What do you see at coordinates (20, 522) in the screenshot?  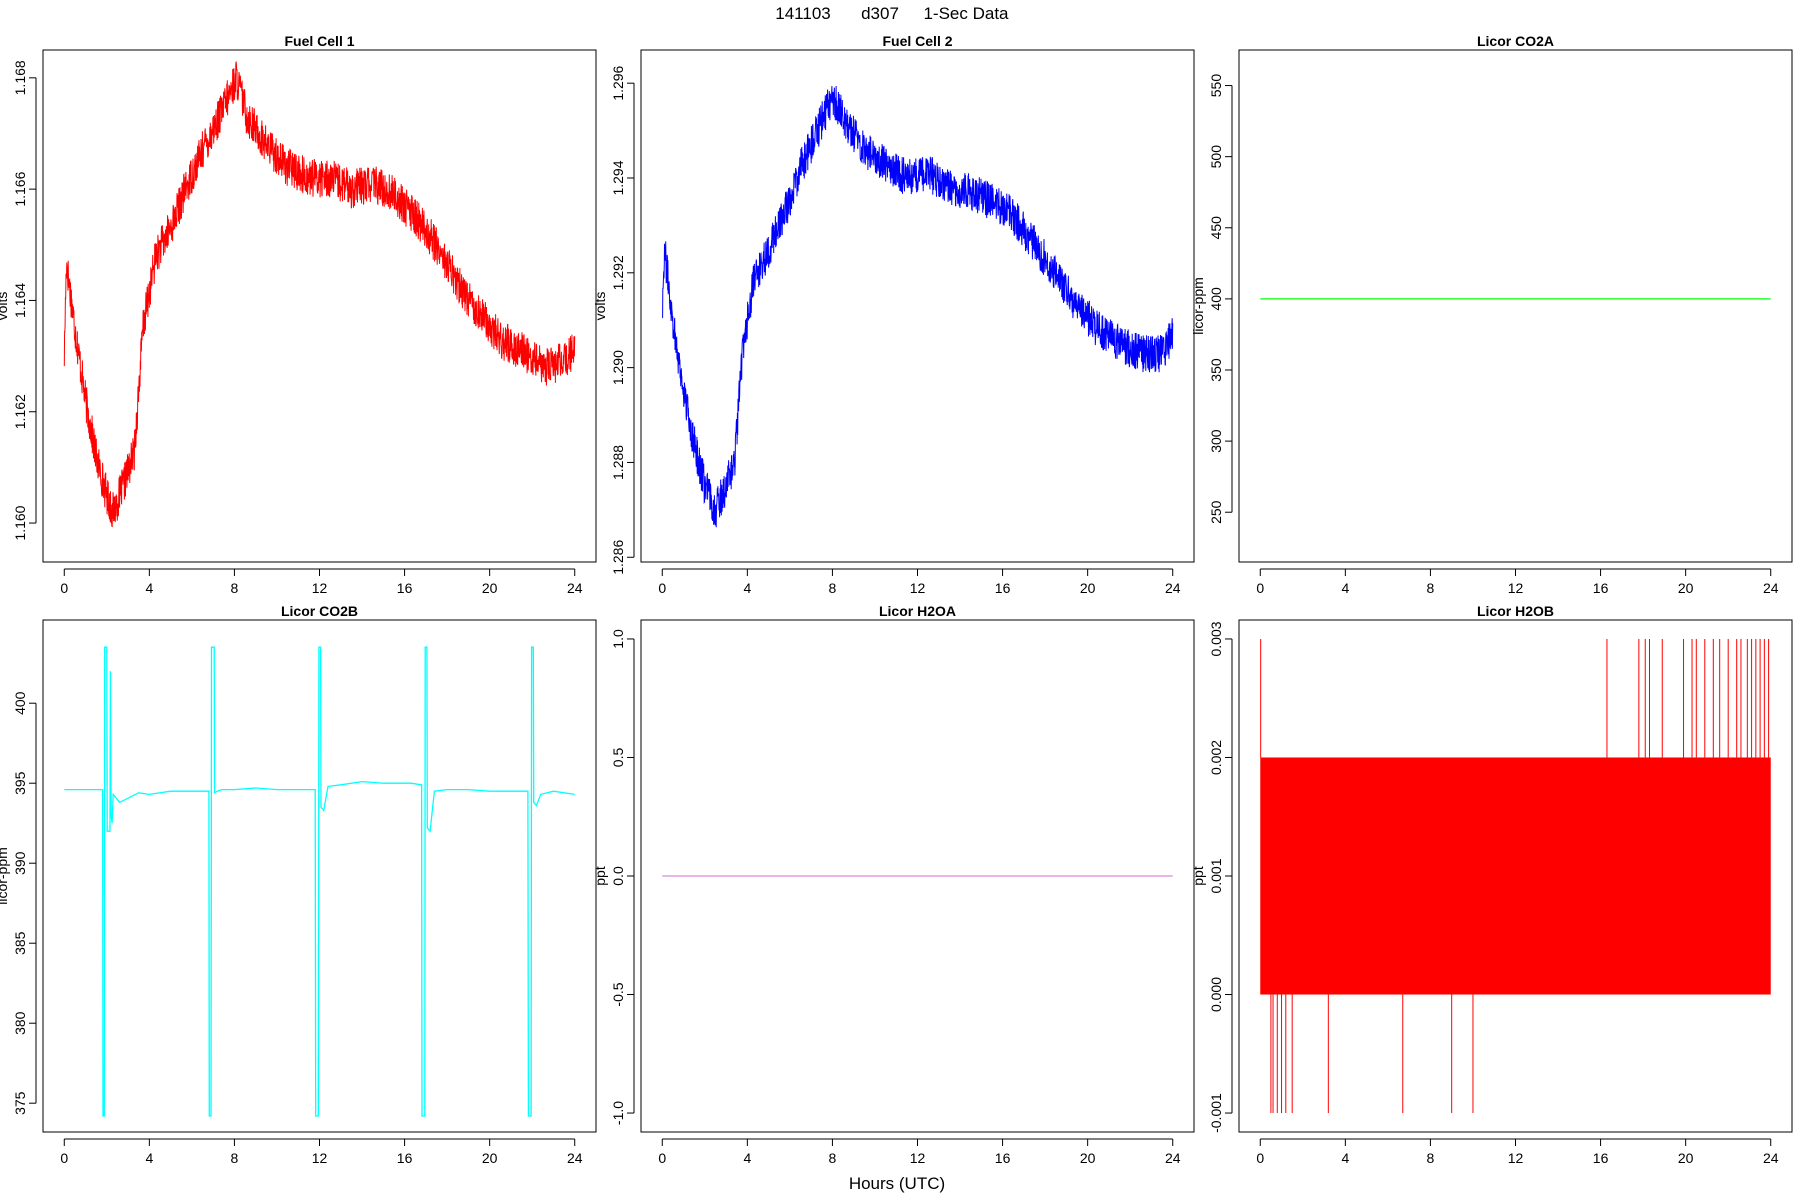 I see `y-tick-label: 1.160` at bounding box center [20, 522].